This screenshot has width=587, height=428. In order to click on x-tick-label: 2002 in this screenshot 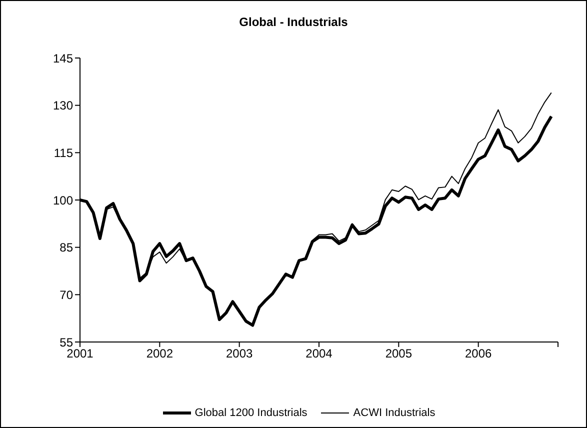, I will do `click(160, 353)`.